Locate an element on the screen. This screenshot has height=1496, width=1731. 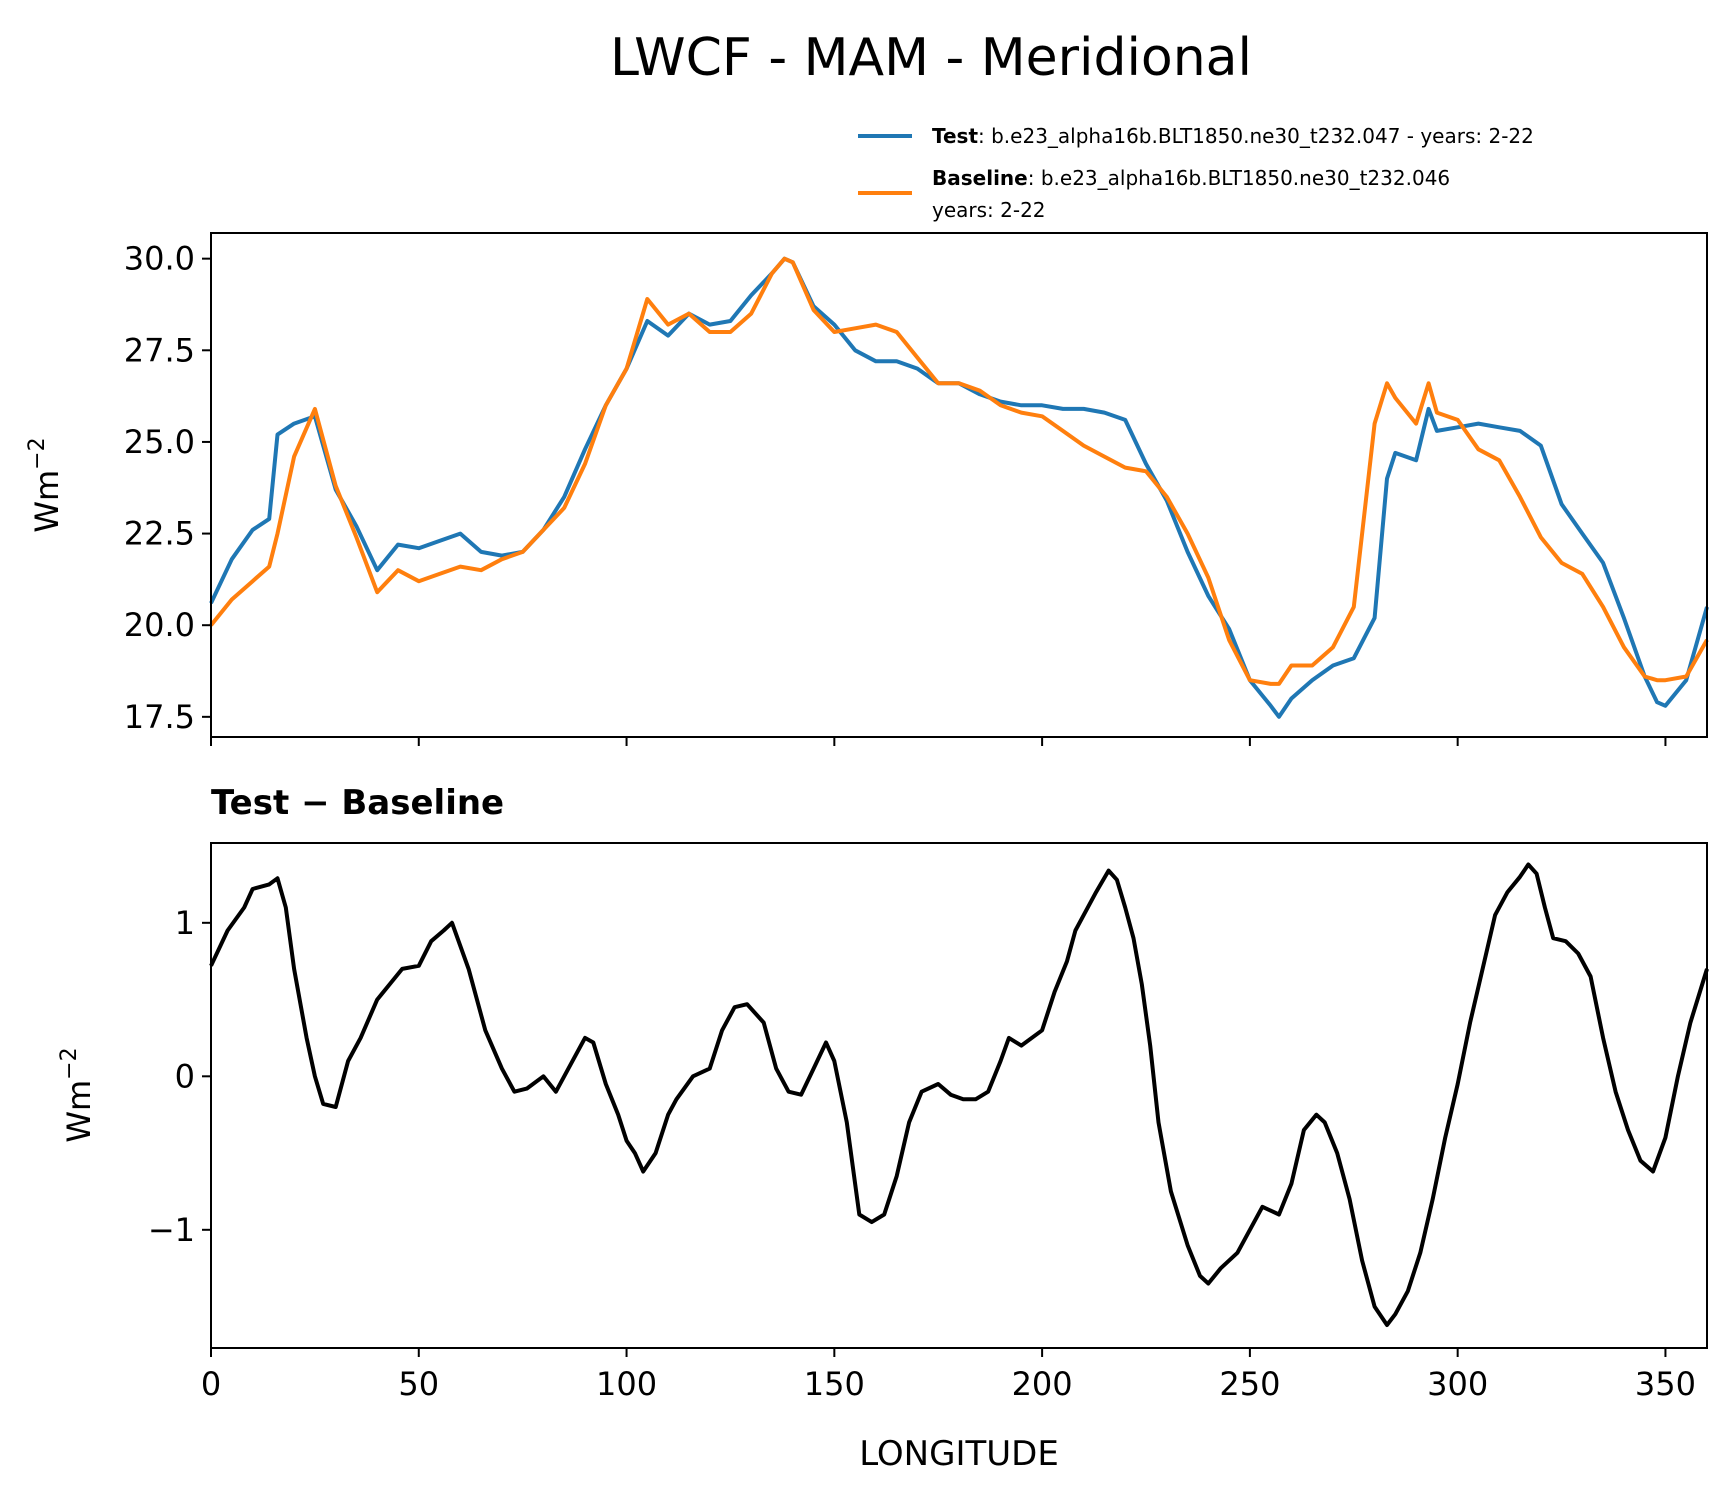
figure-title: LWCF - MAM - Meridional is located at coordinates (931, 58).